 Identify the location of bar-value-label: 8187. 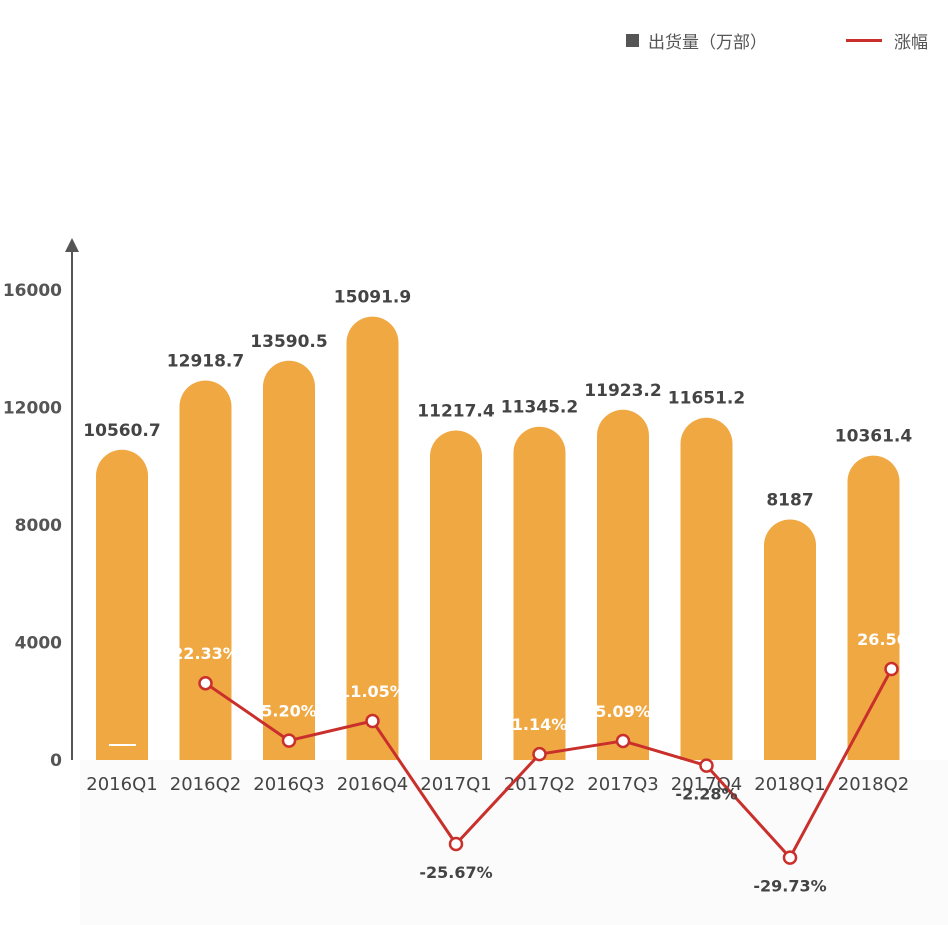
(789, 501).